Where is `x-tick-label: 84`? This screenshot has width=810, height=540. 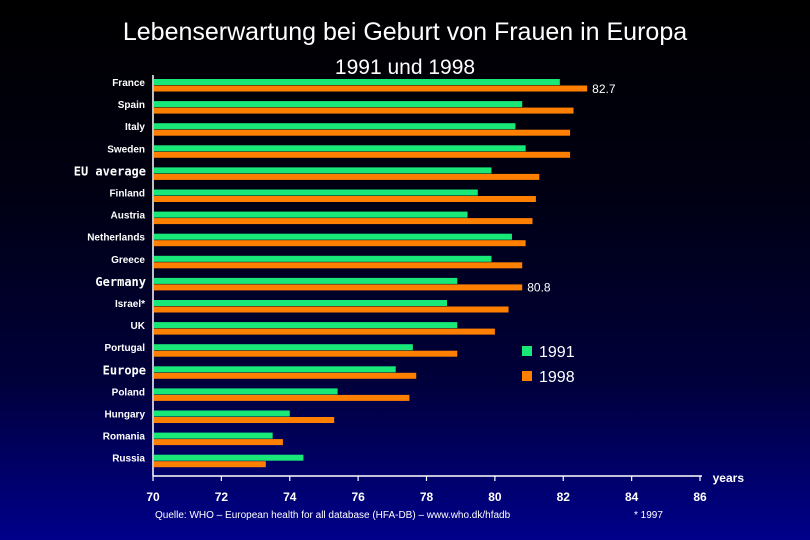 x-tick-label: 84 is located at coordinates (632, 497).